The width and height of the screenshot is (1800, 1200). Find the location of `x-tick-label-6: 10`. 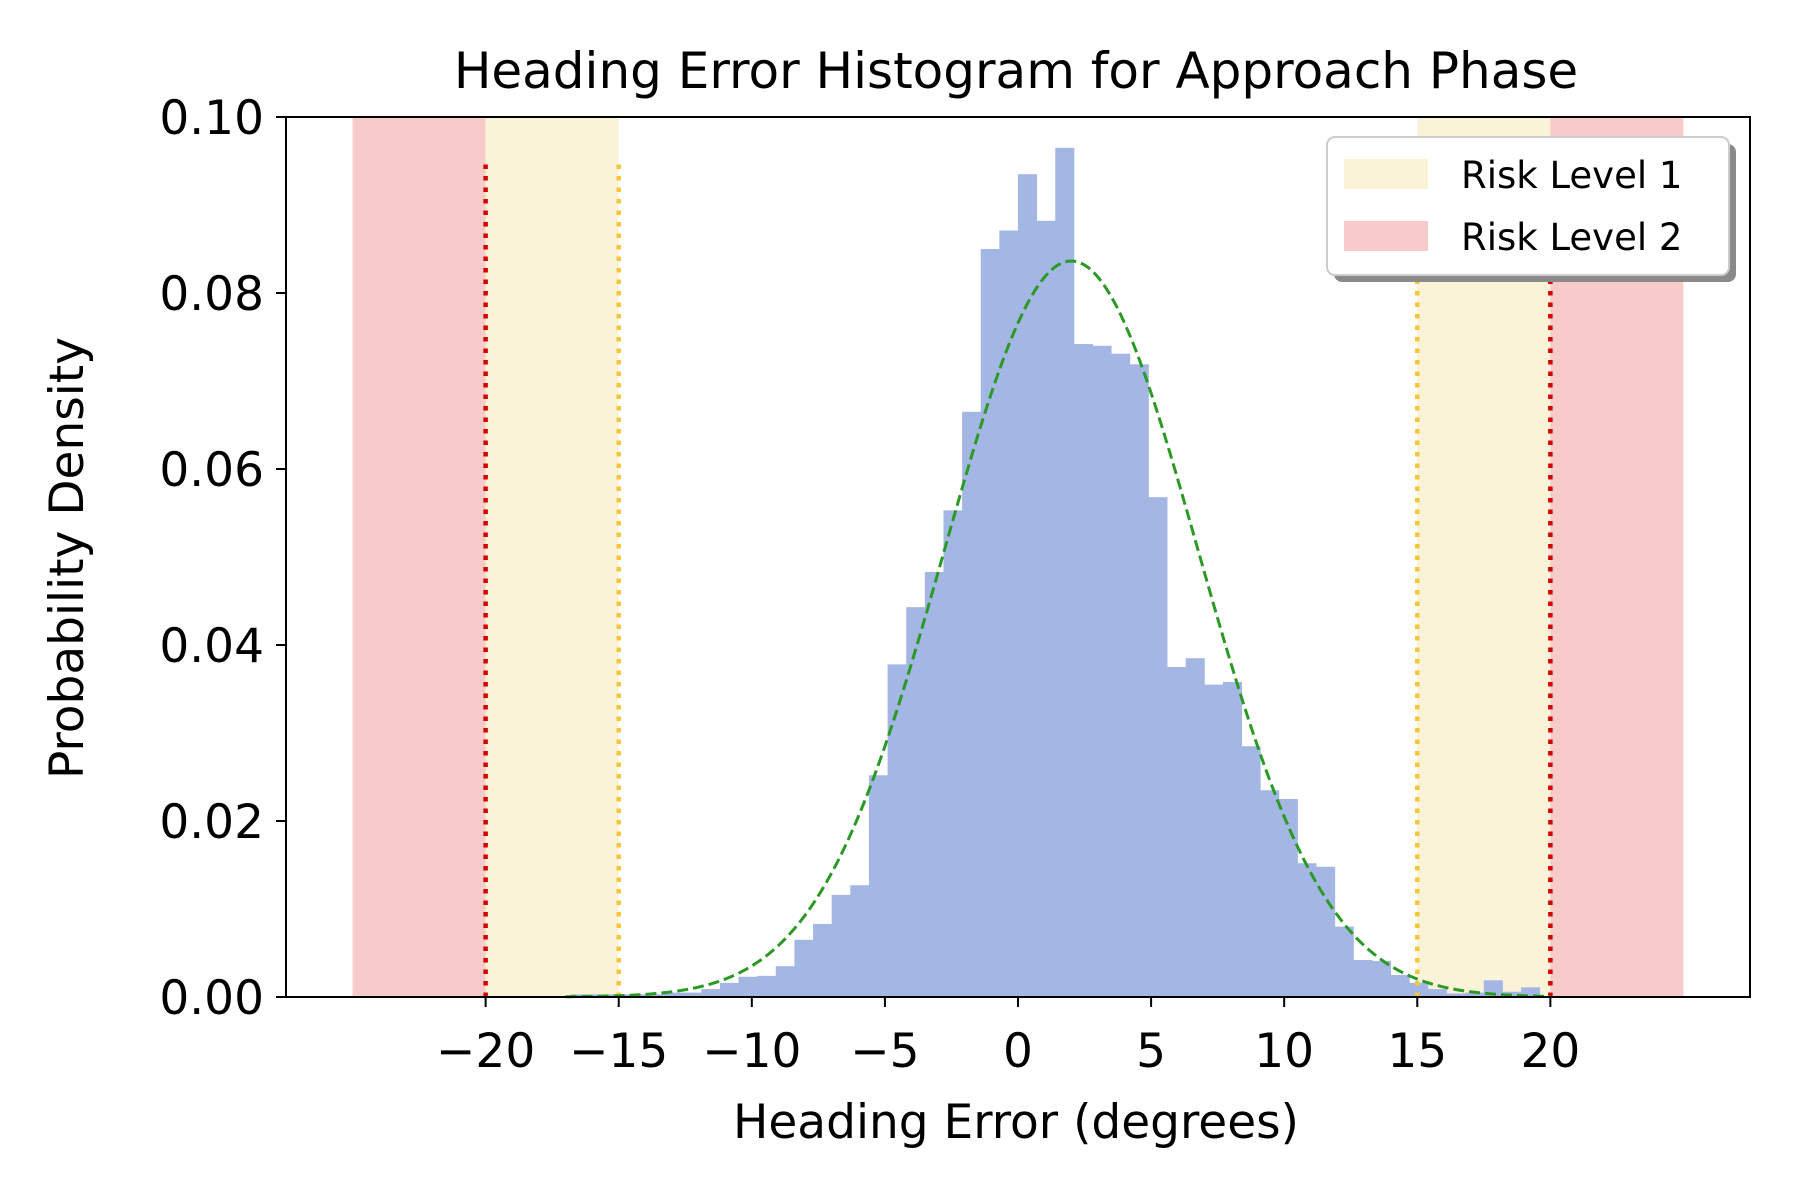

x-tick-label-6: 10 is located at coordinates (1284, 1051).